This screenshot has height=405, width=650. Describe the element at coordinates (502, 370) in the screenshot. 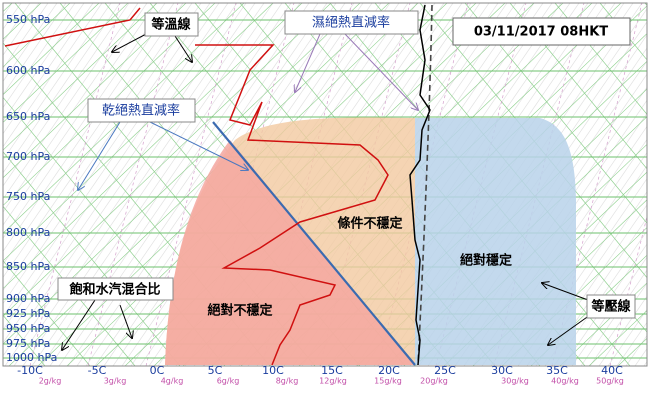

I see `temperature-label: 30C` at that location.